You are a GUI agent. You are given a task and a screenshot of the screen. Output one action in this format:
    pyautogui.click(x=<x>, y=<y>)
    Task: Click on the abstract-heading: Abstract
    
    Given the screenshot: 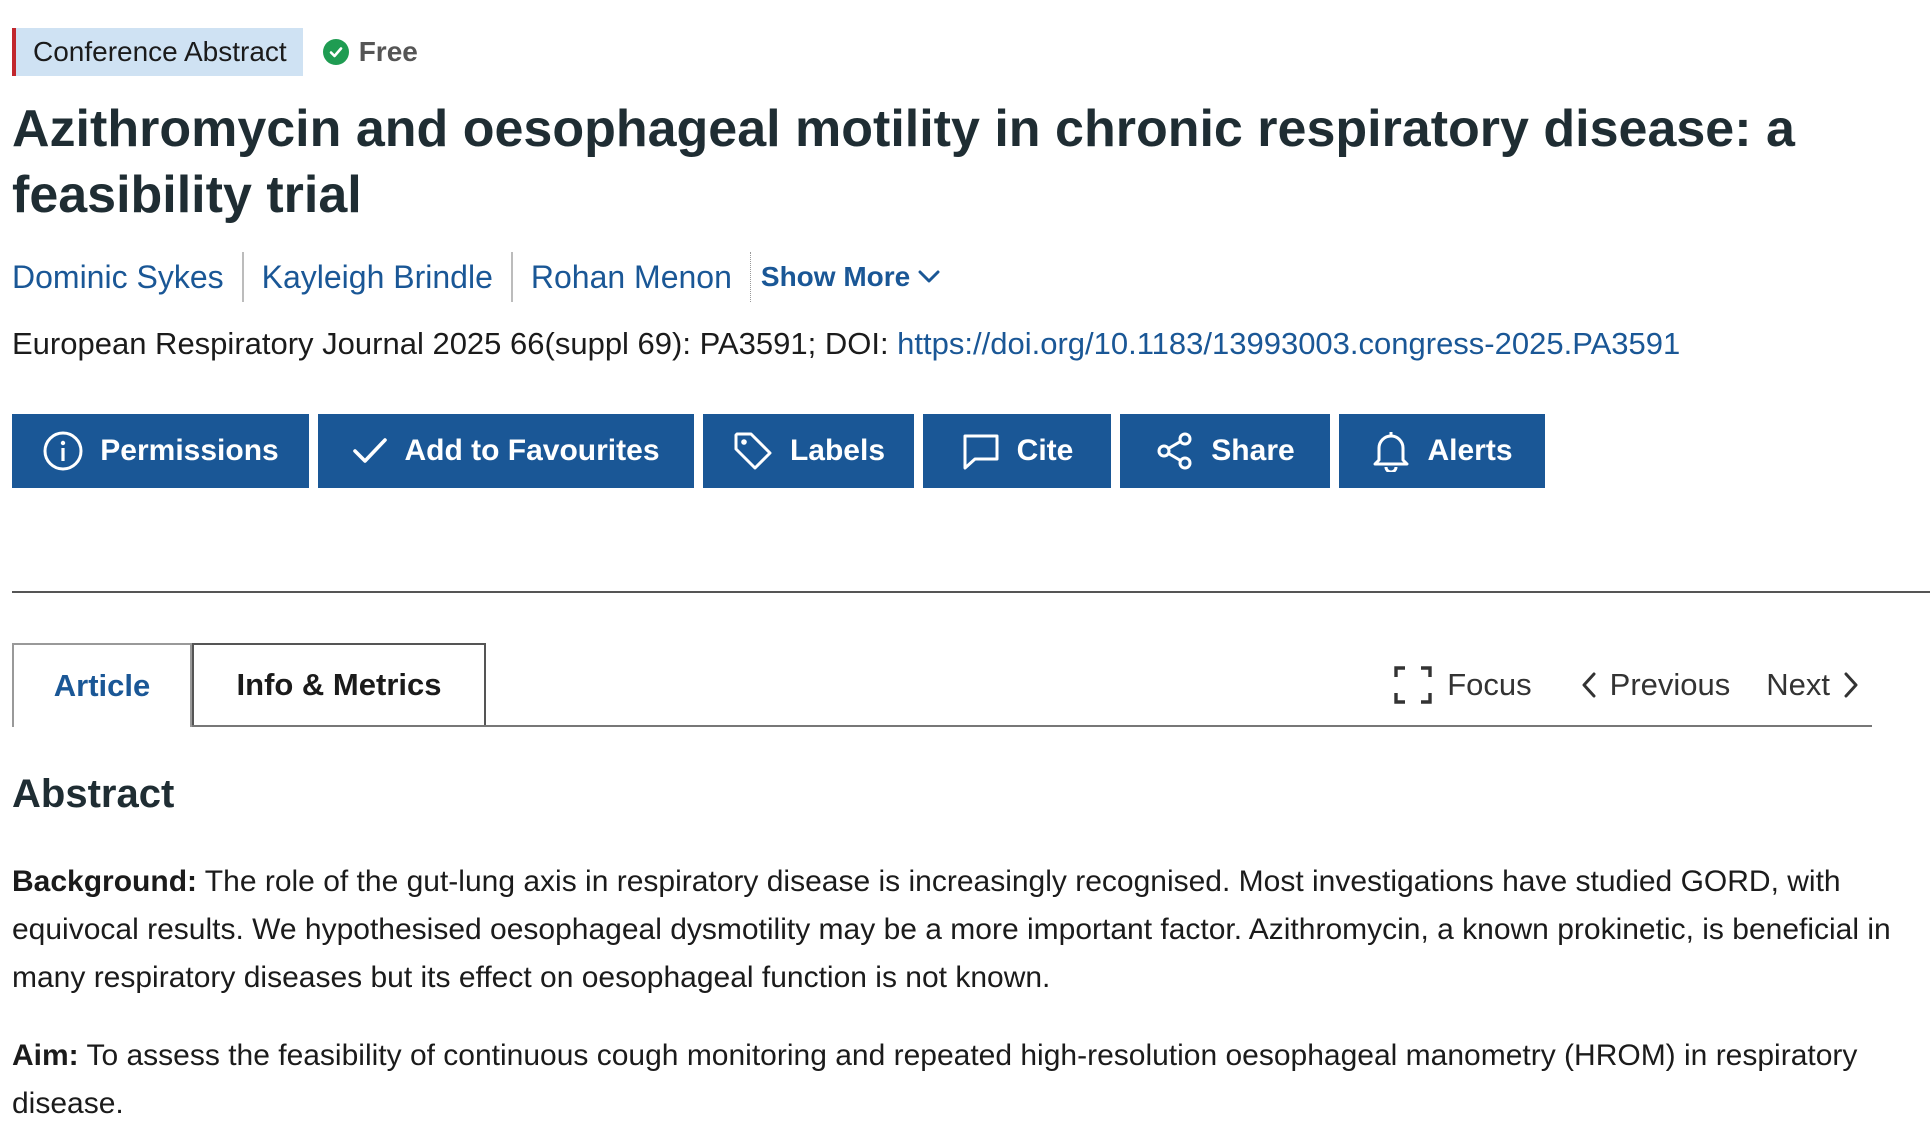 What is the action you would take?
    pyautogui.click(x=93, y=794)
    